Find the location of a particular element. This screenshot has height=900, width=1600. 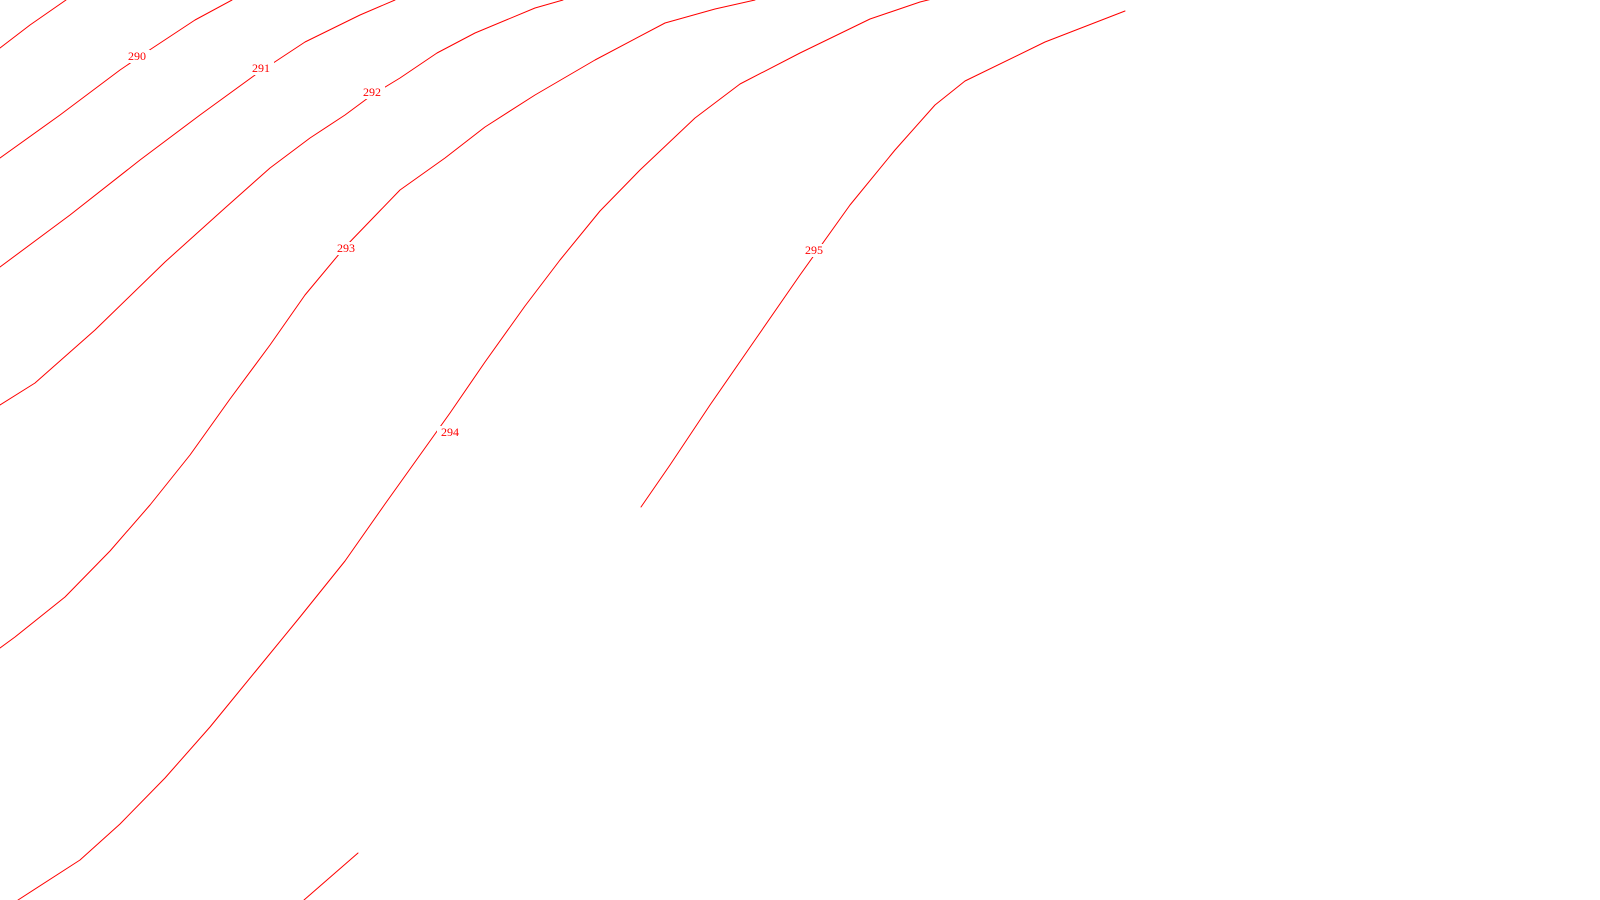

contour-label-290: 290 is located at coordinates (137, 56).